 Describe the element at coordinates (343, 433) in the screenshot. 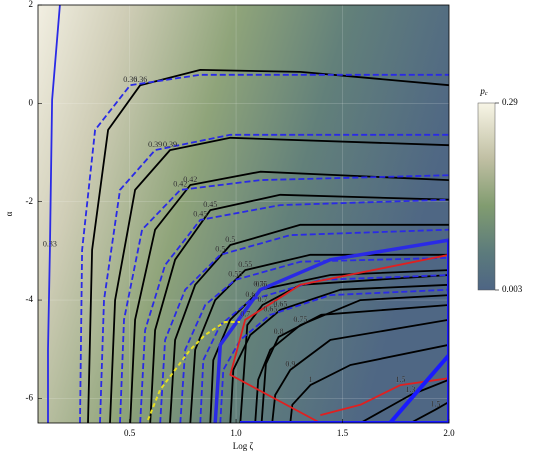

I see `x-tick-label: 1.5` at that location.